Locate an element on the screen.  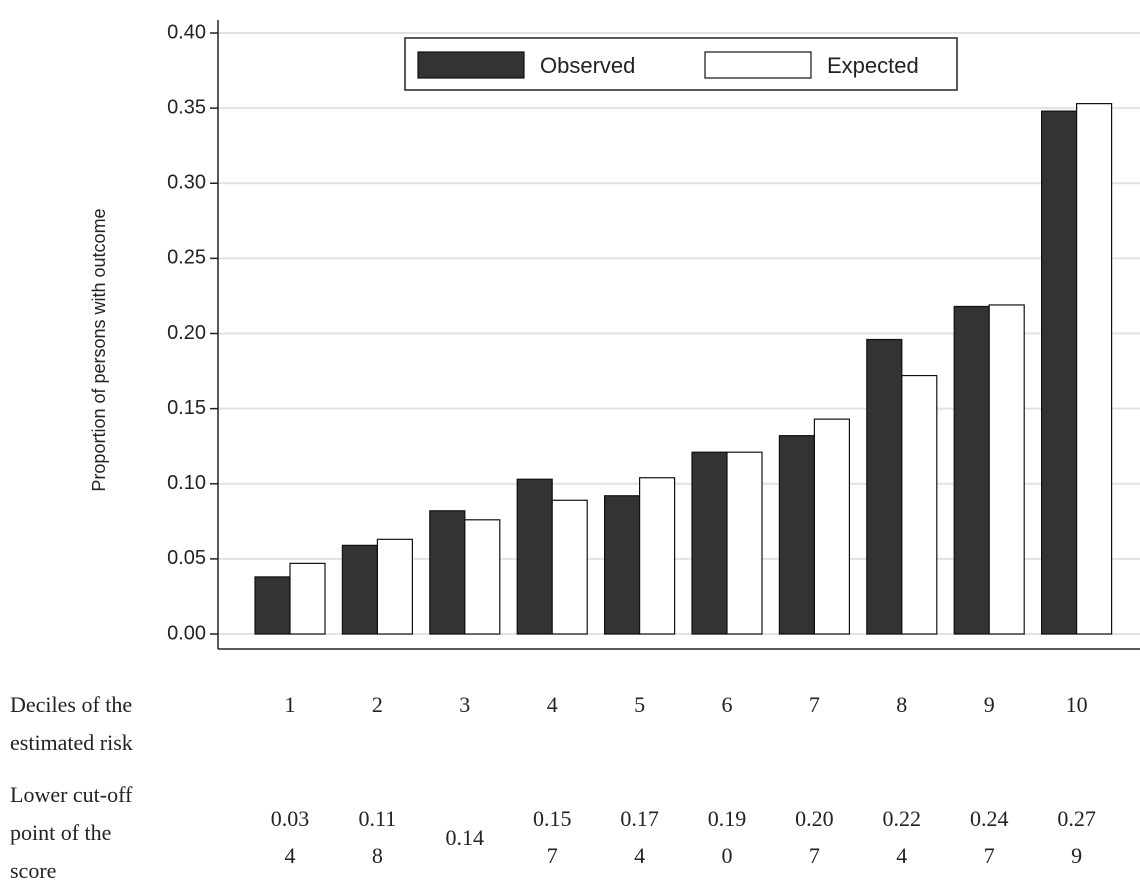
decile-label: 2 is located at coordinates (377, 704).